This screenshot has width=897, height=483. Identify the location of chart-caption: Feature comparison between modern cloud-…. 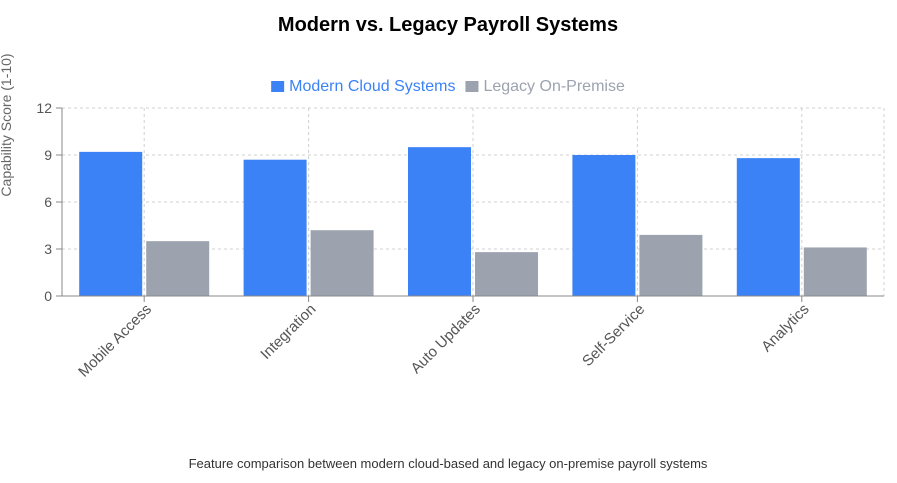
(448, 463).